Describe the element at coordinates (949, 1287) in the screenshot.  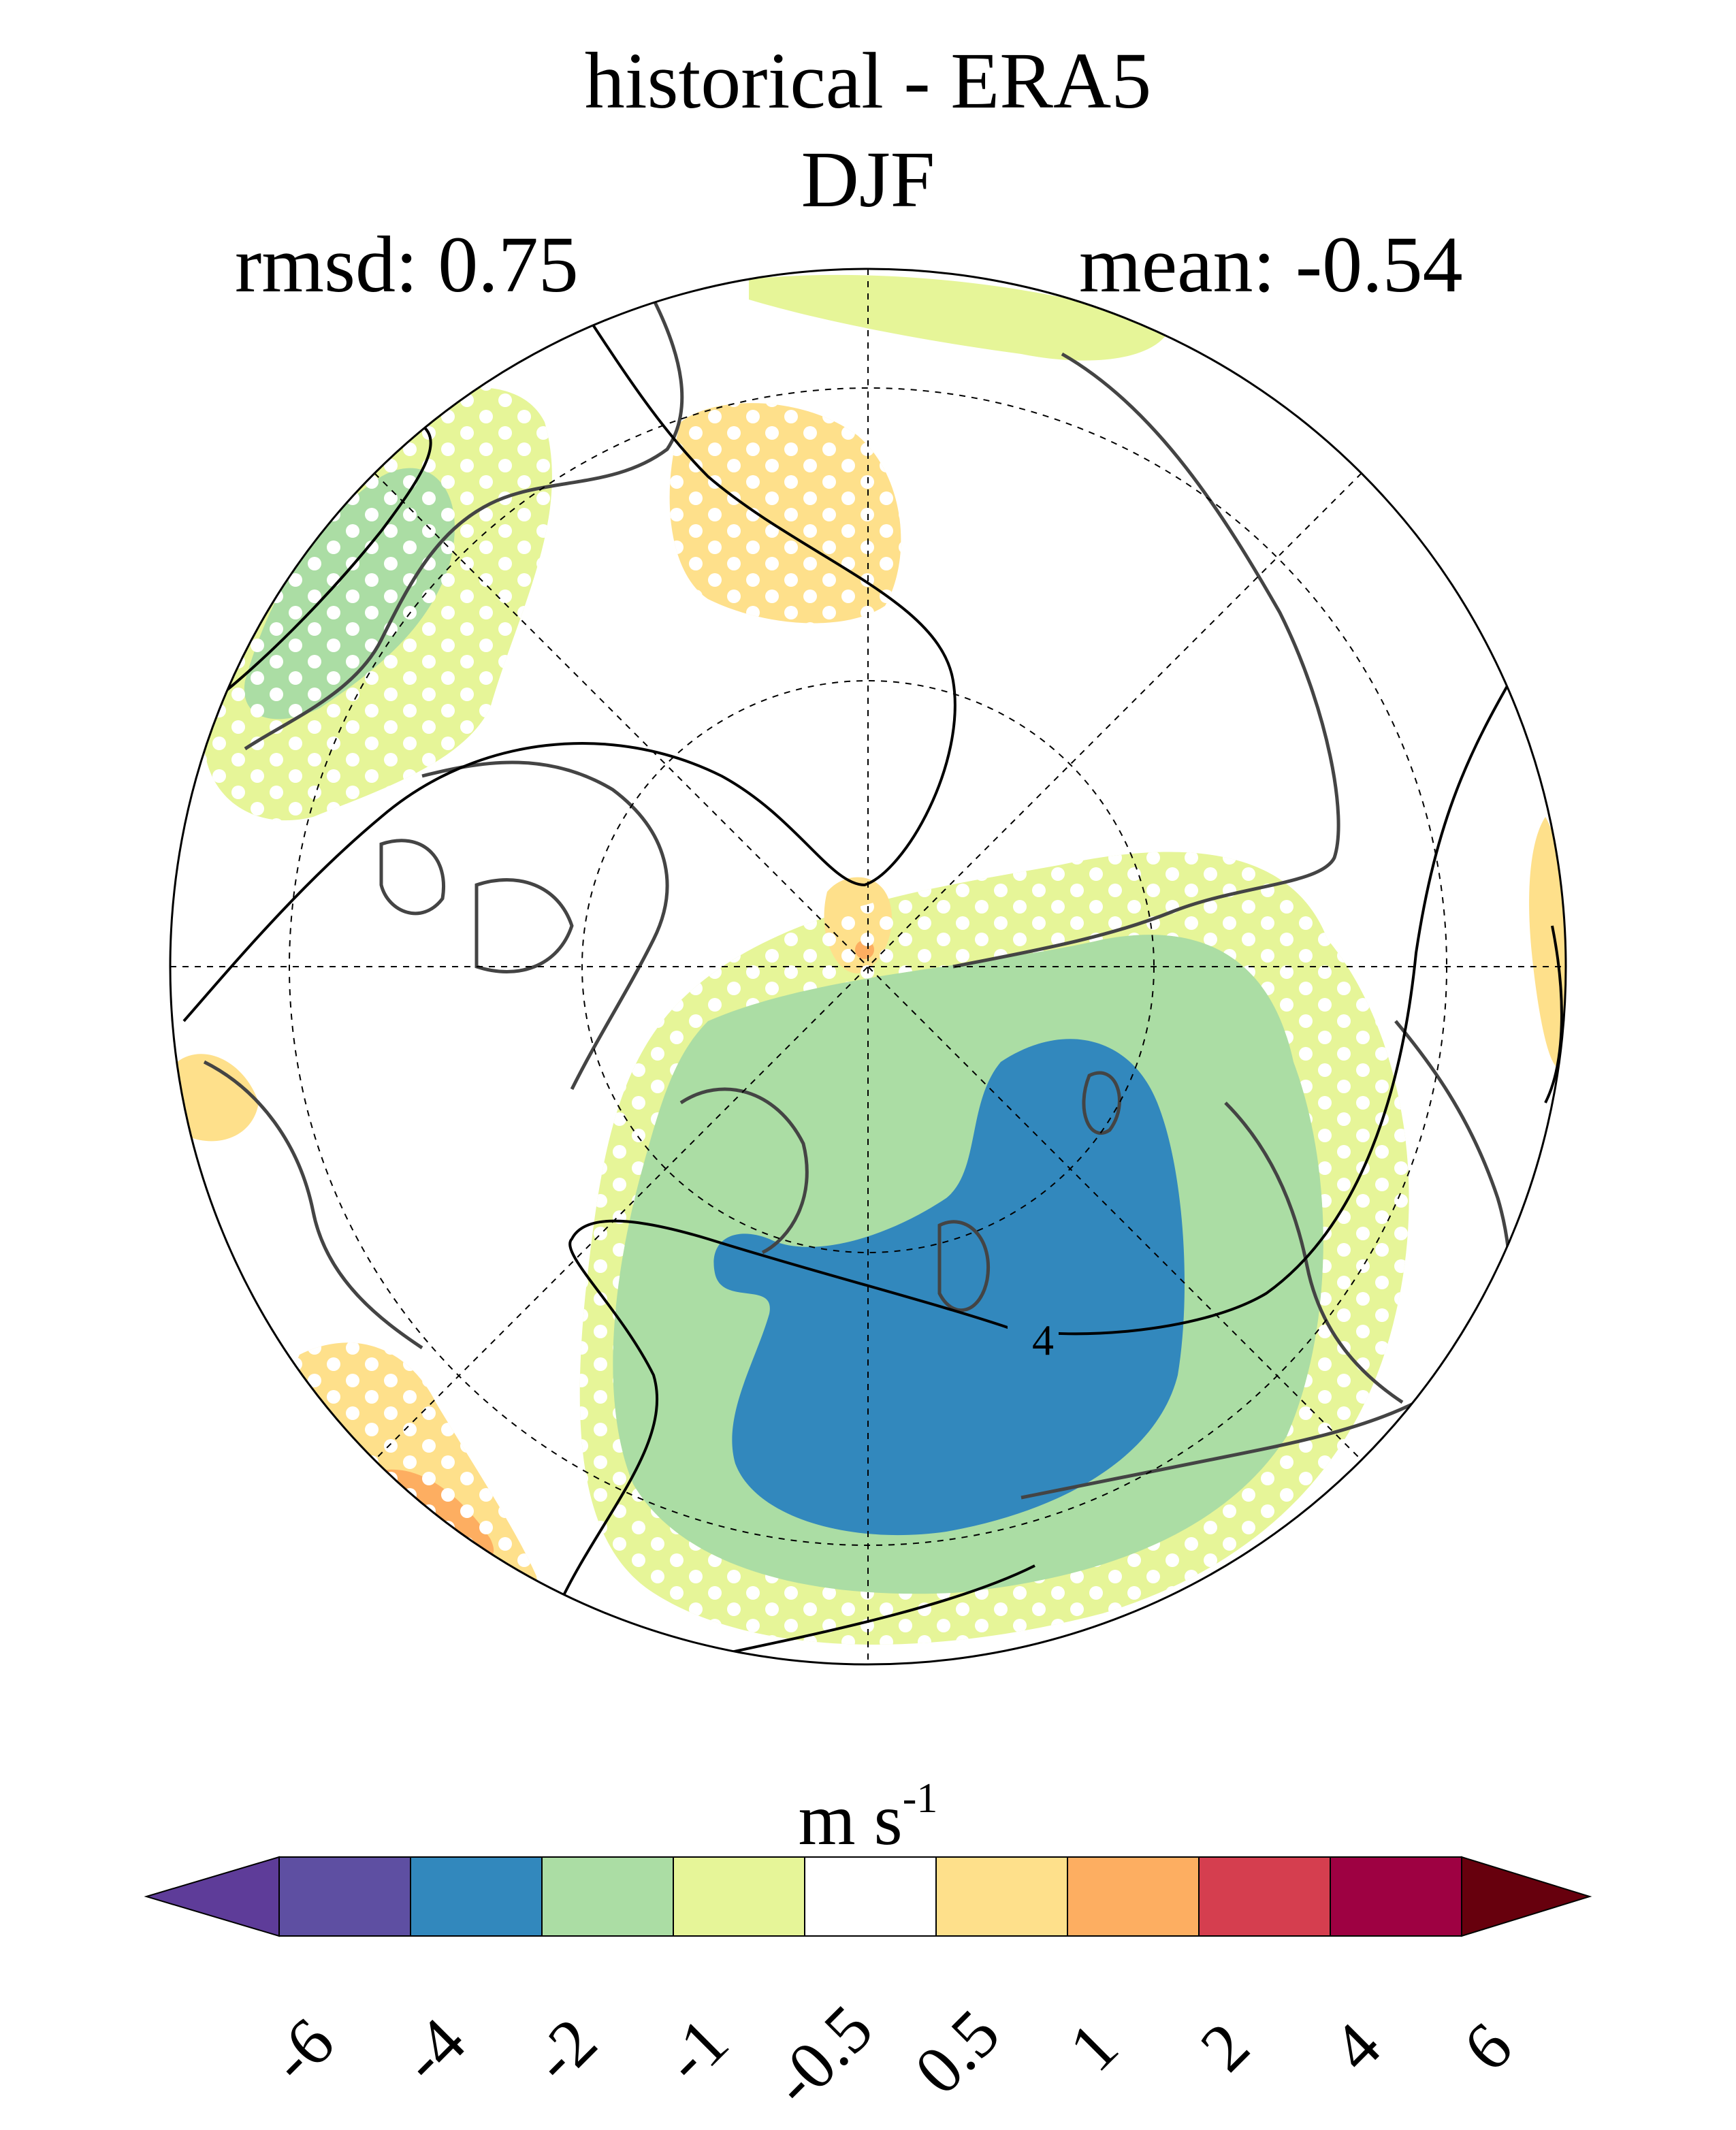
I see `region-blue-atlantic` at that location.